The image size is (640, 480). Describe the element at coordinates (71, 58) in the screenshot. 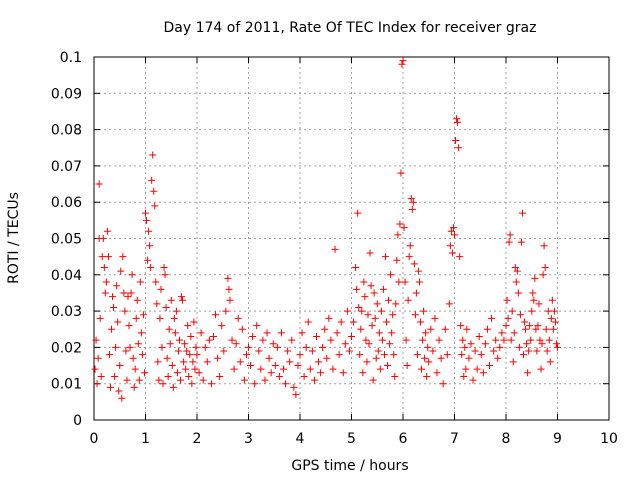

I see `y-tick-label: 0.1` at that location.